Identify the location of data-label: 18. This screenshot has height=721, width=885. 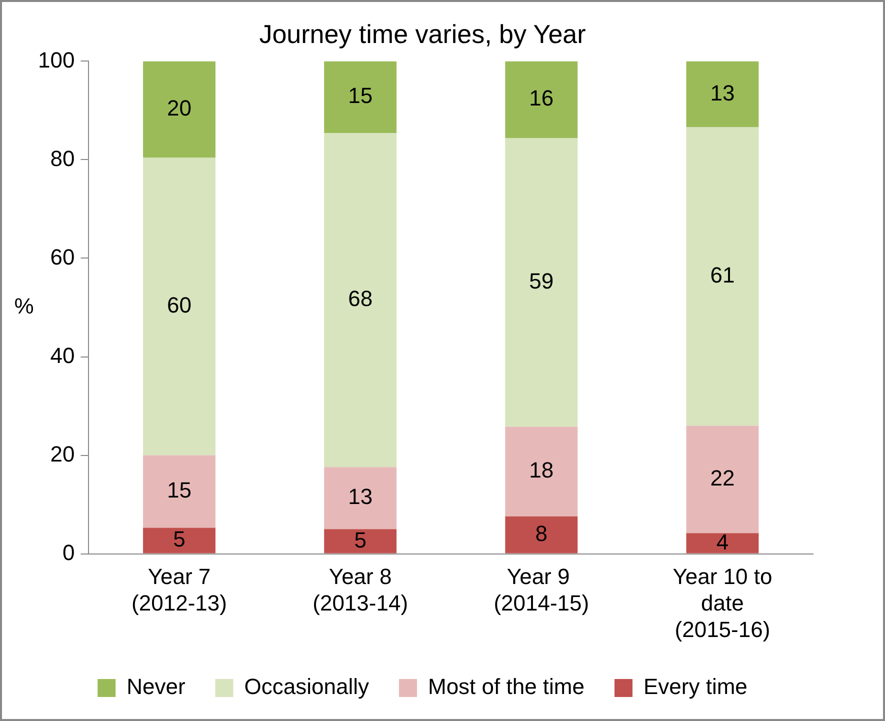
(541, 470).